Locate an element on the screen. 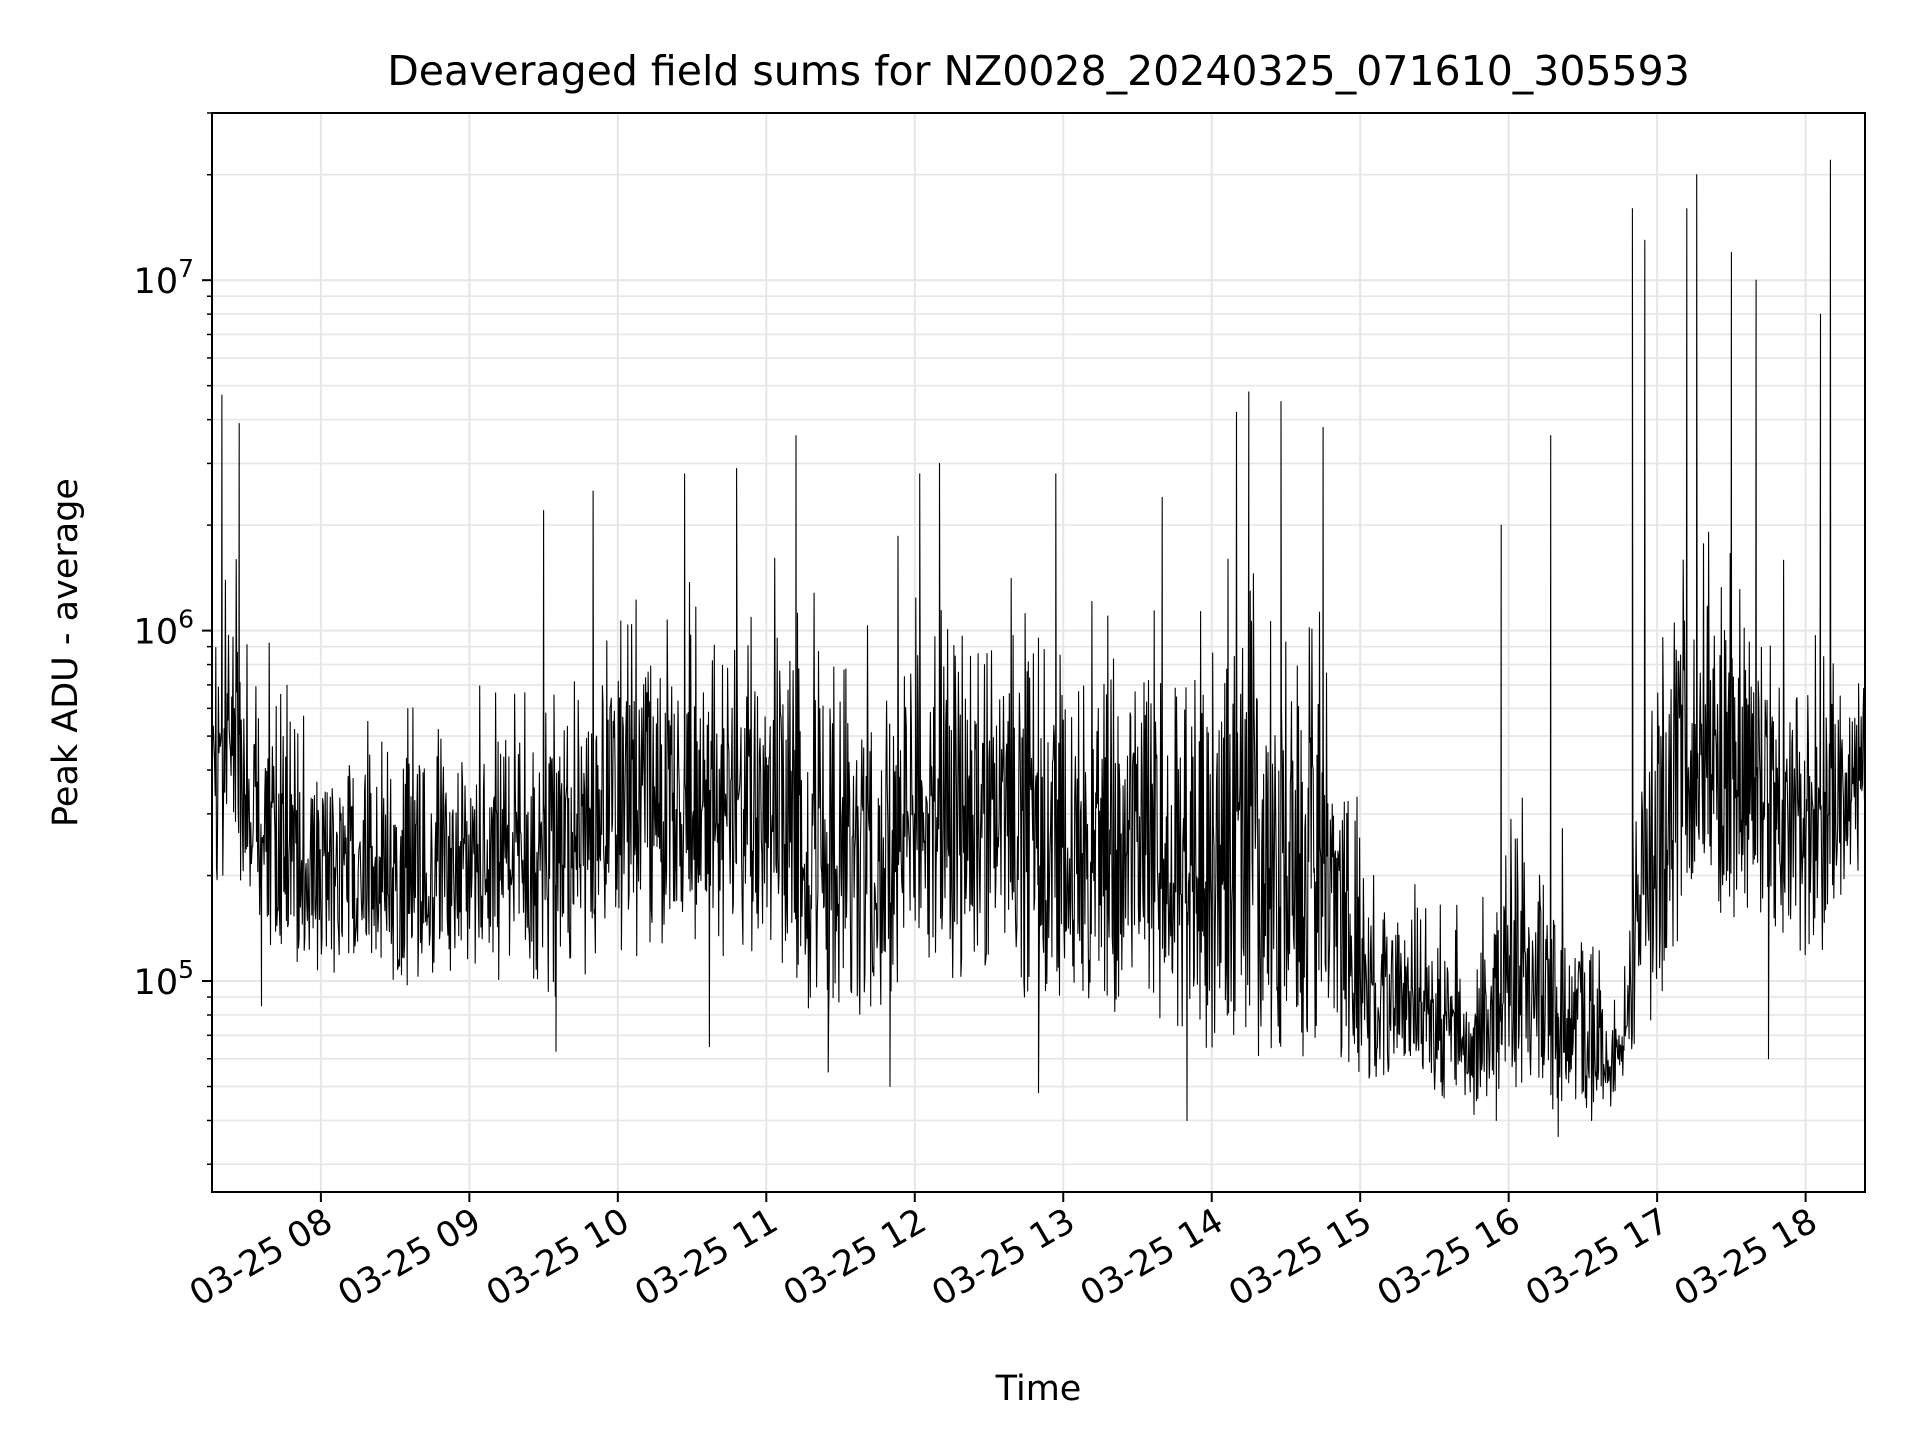 The image size is (1920, 1440). x-tick-label: 03-25 11 is located at coordinates (707, 1257).